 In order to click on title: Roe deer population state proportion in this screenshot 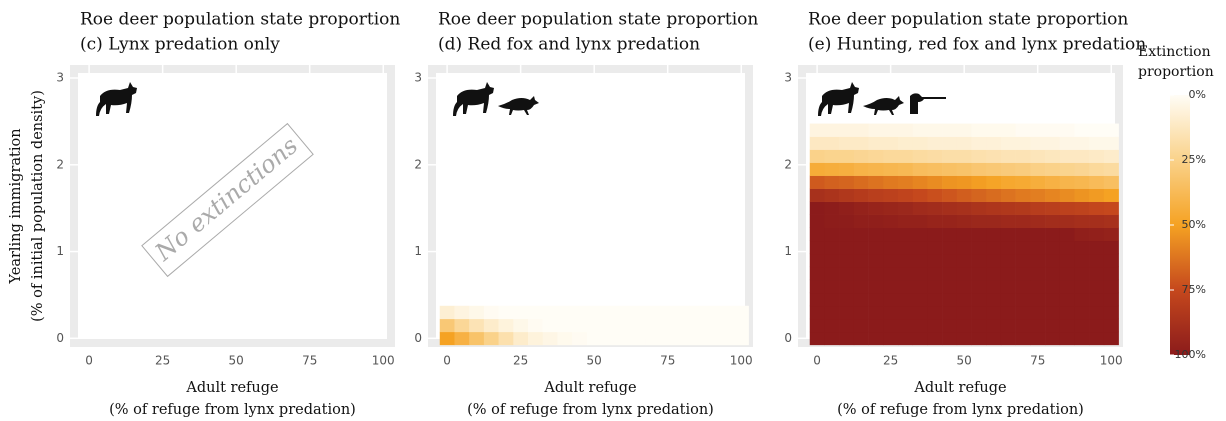, I will do `click(968, 20)`.